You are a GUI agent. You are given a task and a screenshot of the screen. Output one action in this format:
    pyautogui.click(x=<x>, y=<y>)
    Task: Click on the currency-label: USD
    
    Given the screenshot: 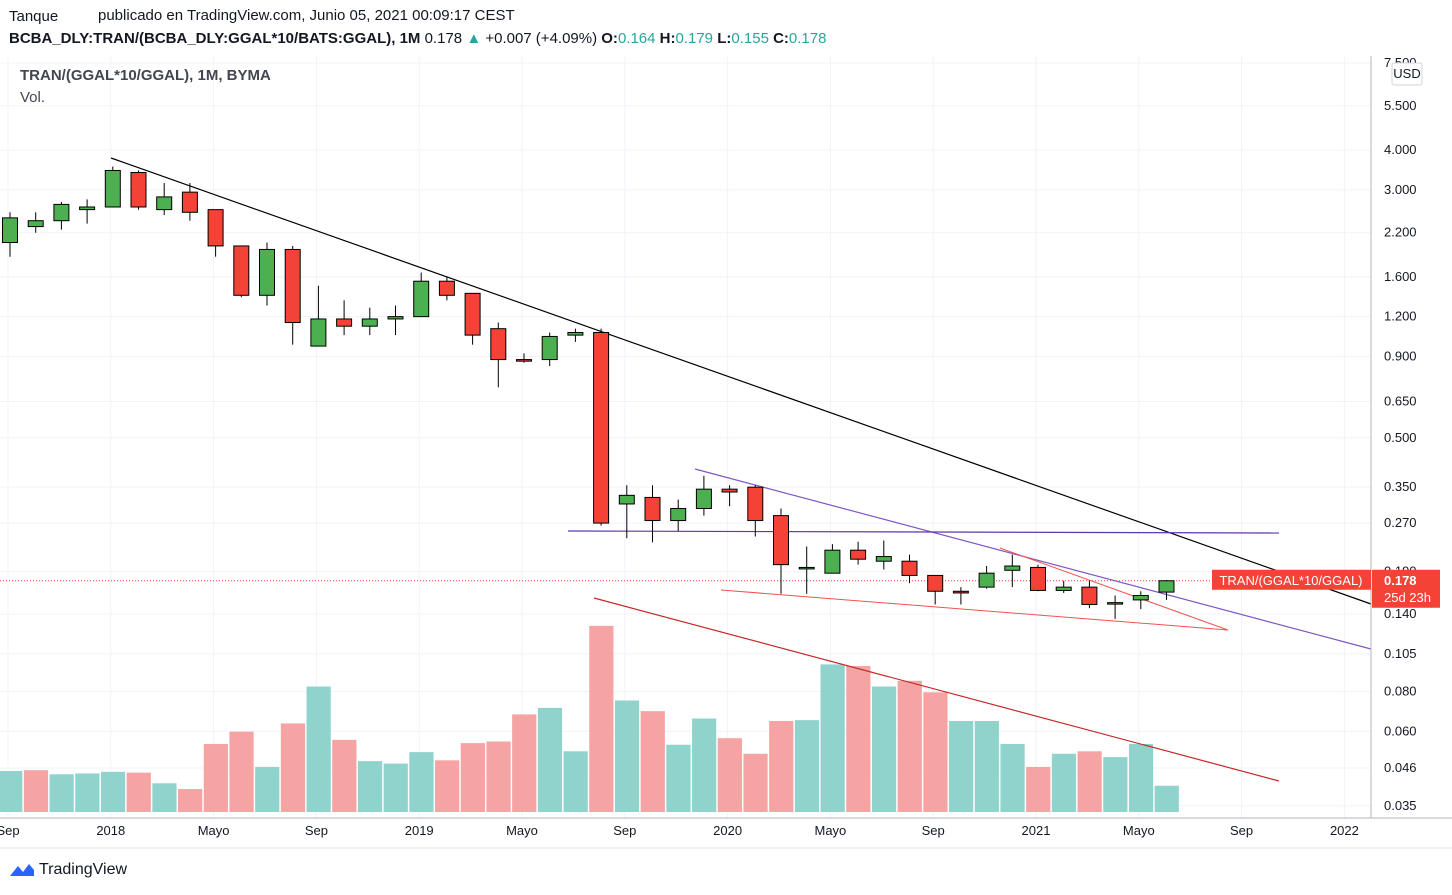 What is the action you would take?
    pyautogui.click(x=1406, y=73)
    